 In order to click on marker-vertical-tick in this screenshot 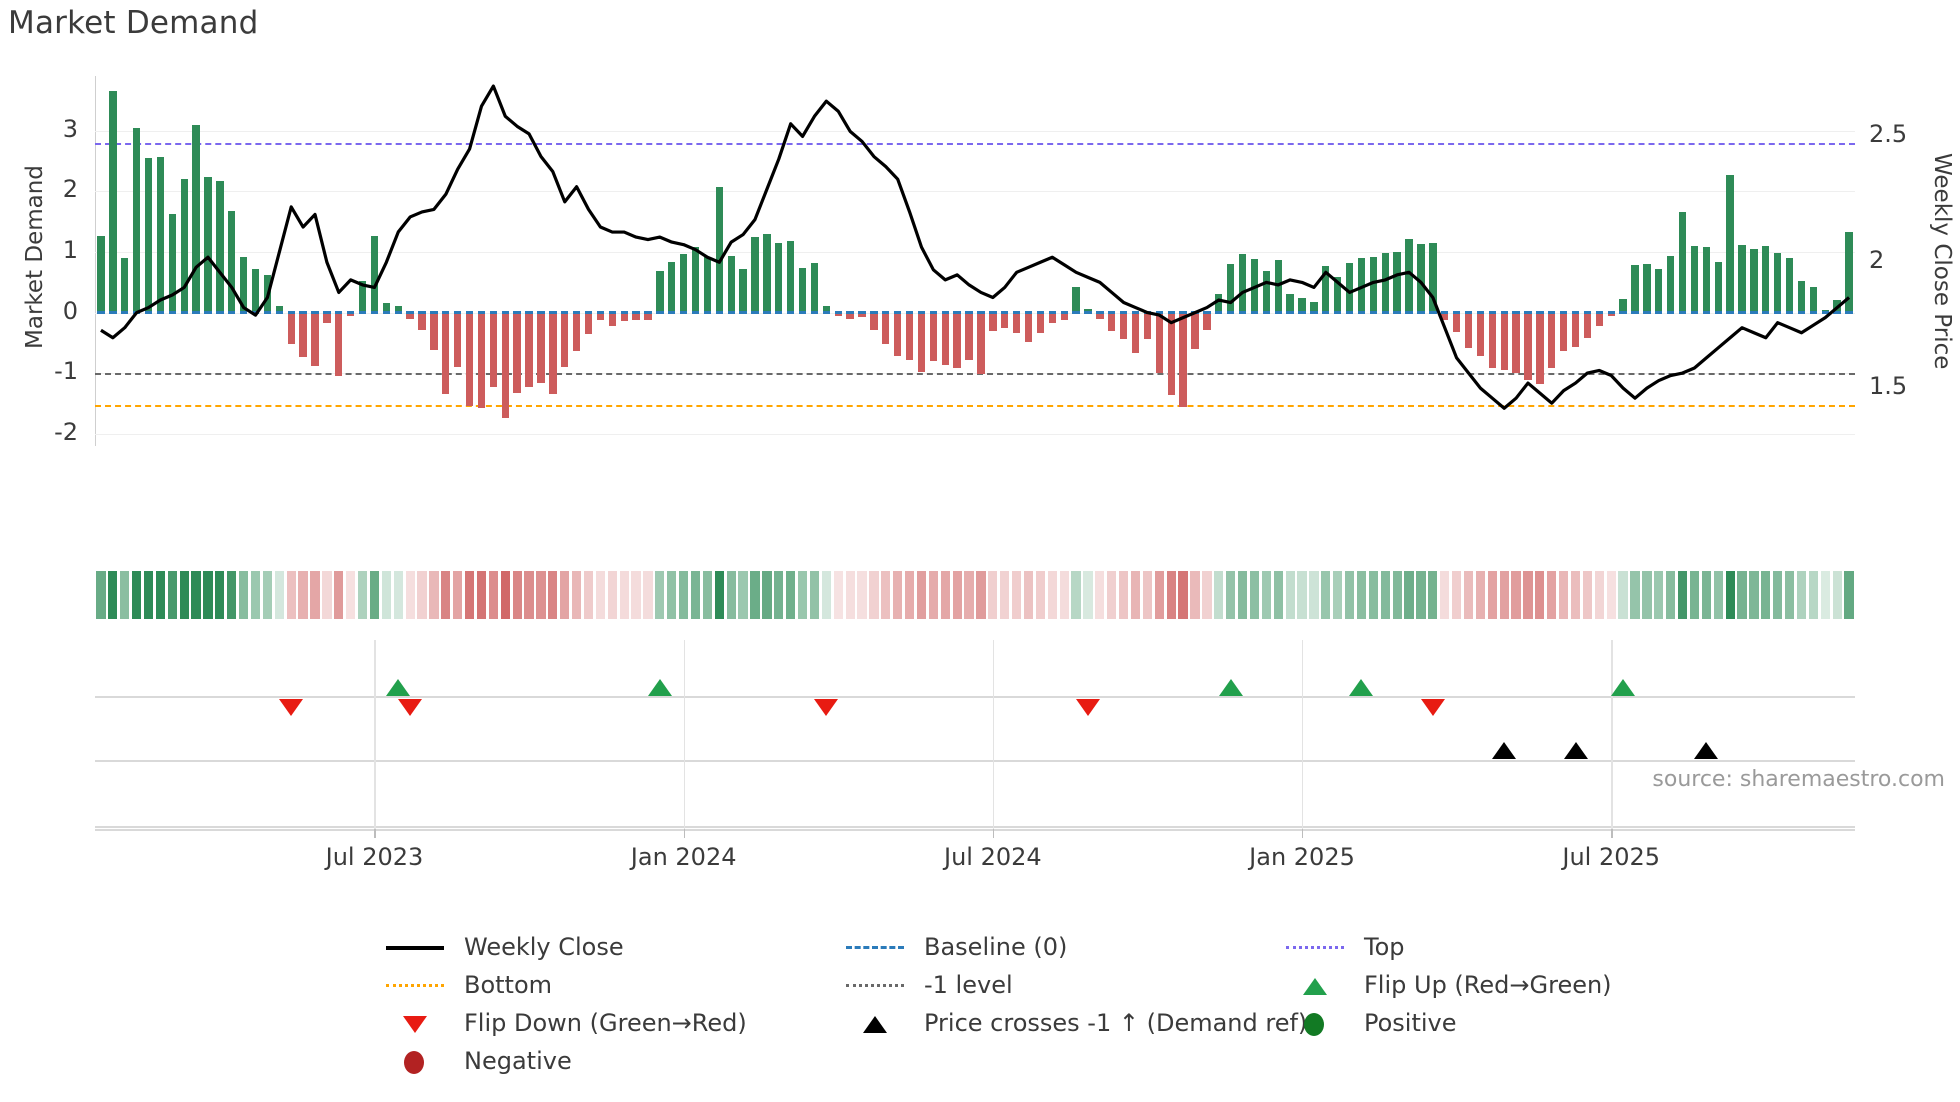, I will do `click(375, 735)`.